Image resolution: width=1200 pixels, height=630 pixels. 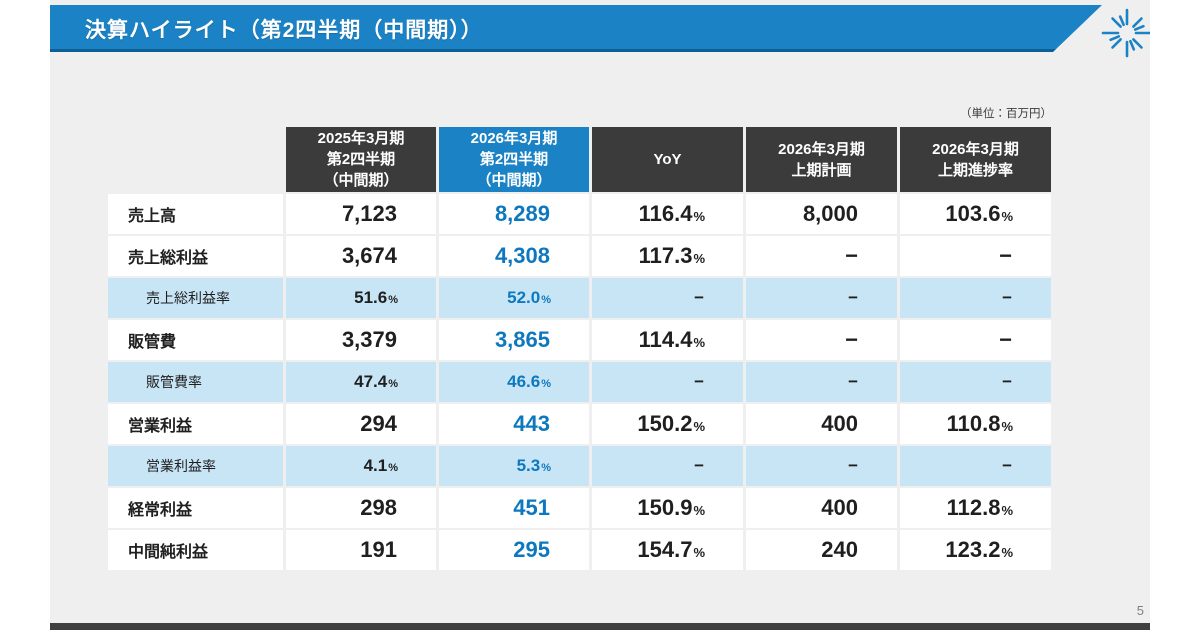 I want to click on cell-2026: 295, so click(x=514, y=550).